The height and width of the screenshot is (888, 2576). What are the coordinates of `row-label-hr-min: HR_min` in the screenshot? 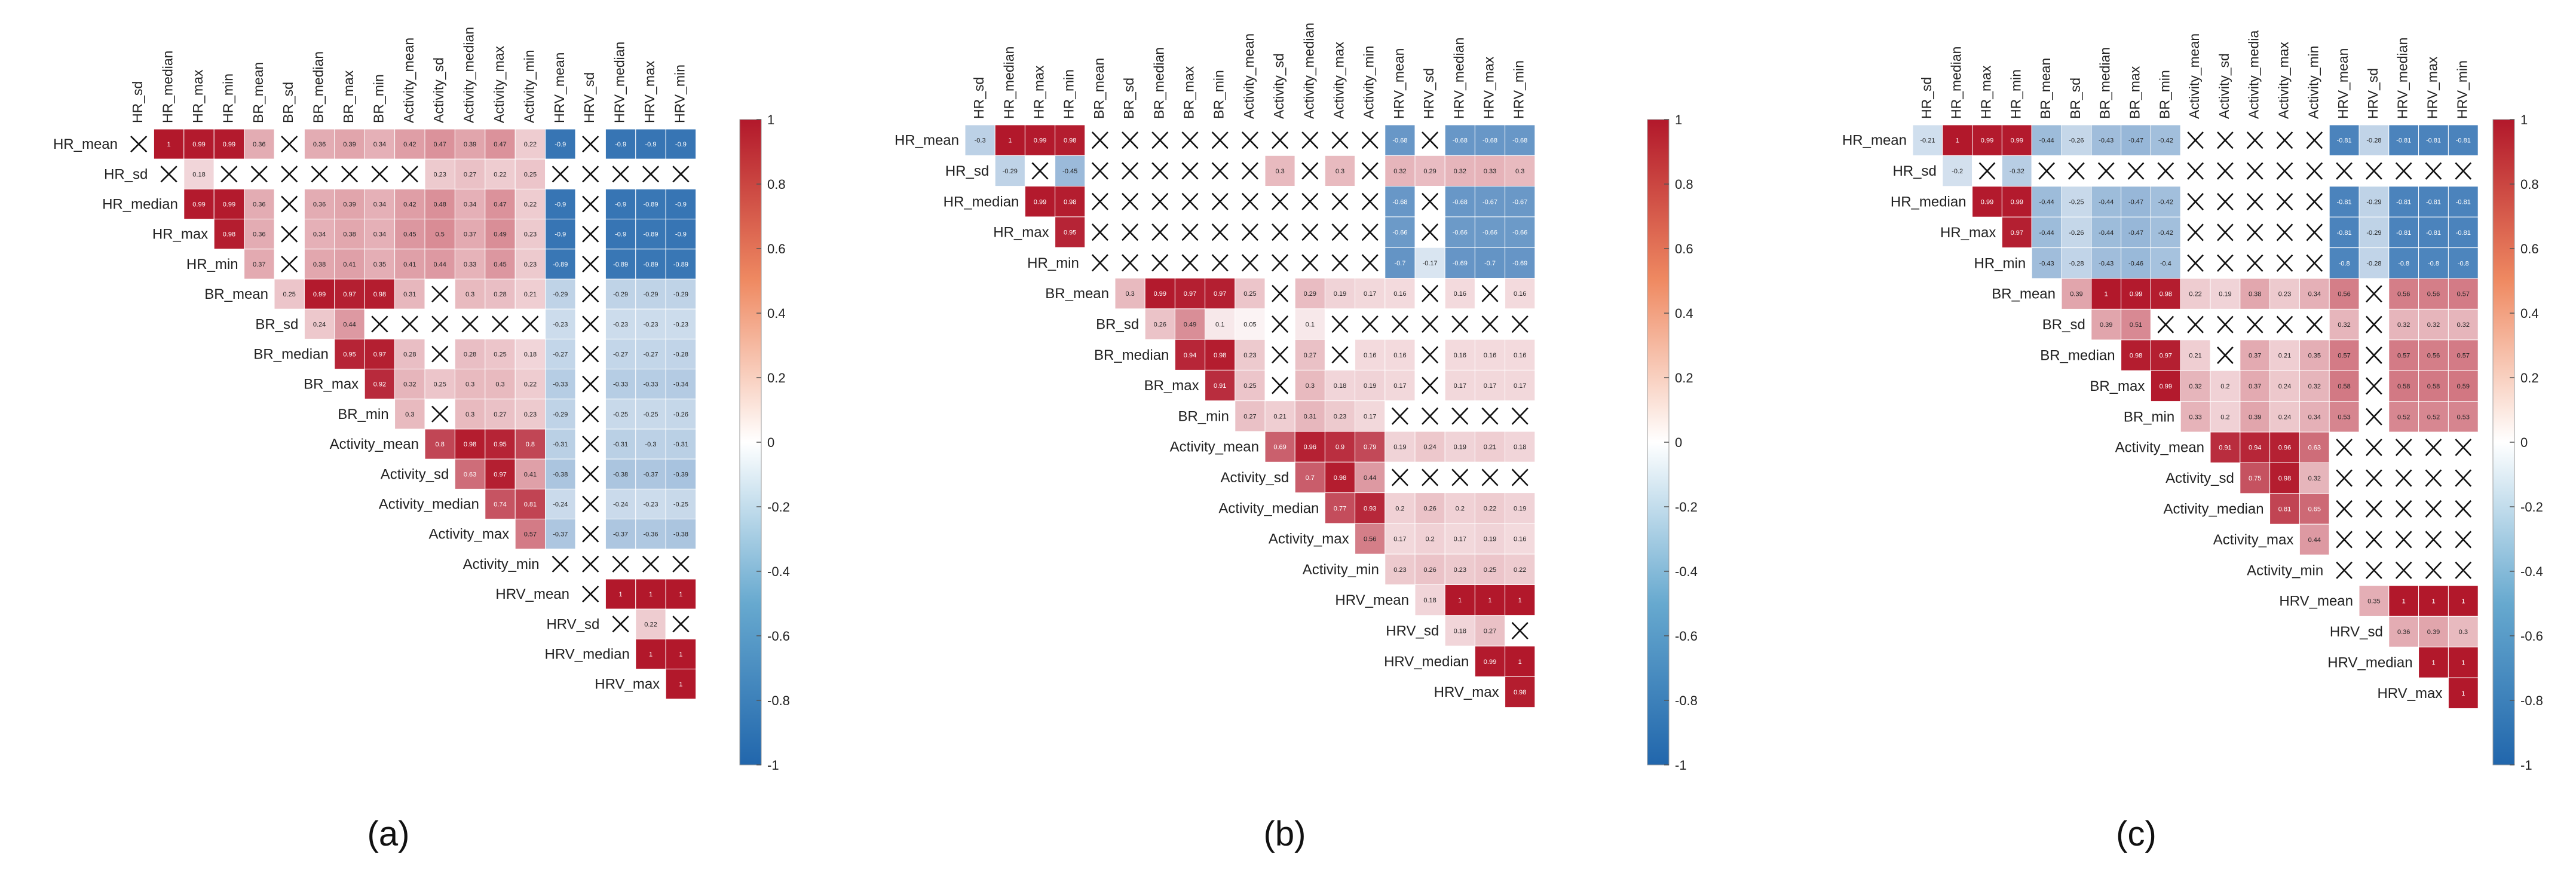 It's located at (212, 264).